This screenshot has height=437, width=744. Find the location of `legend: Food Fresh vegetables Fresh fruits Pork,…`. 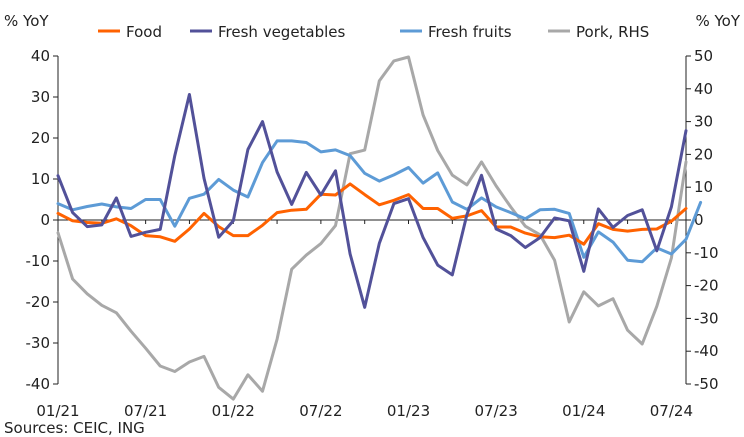

legend: Food Fresh vegetables Fresh fruits Pork,… is located at coordinates (373, 32).